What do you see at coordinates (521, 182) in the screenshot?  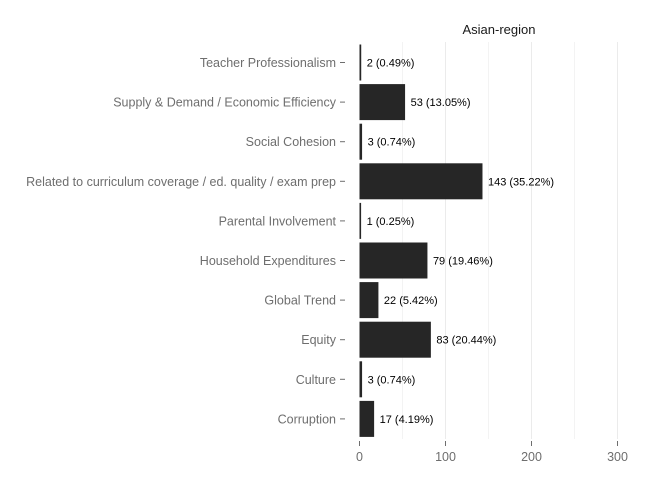 I see `data-label: 143 (35.22%)` at bounding box center [521, 182].